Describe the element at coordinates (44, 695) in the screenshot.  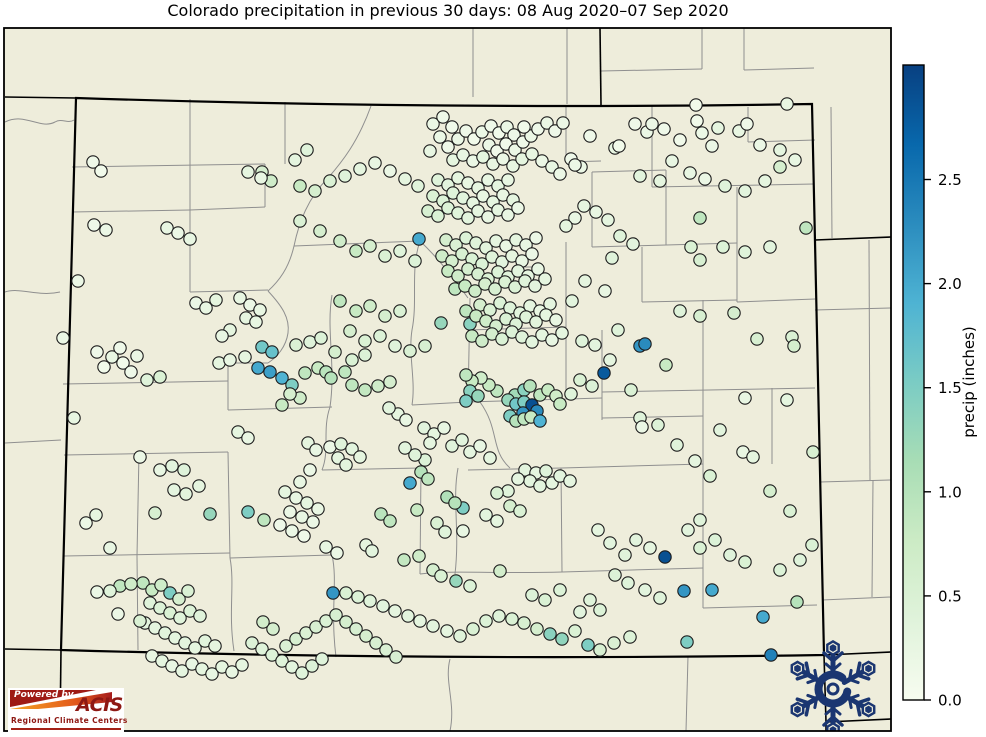
I see `acis-powered-by-label: Powered by` at that location.